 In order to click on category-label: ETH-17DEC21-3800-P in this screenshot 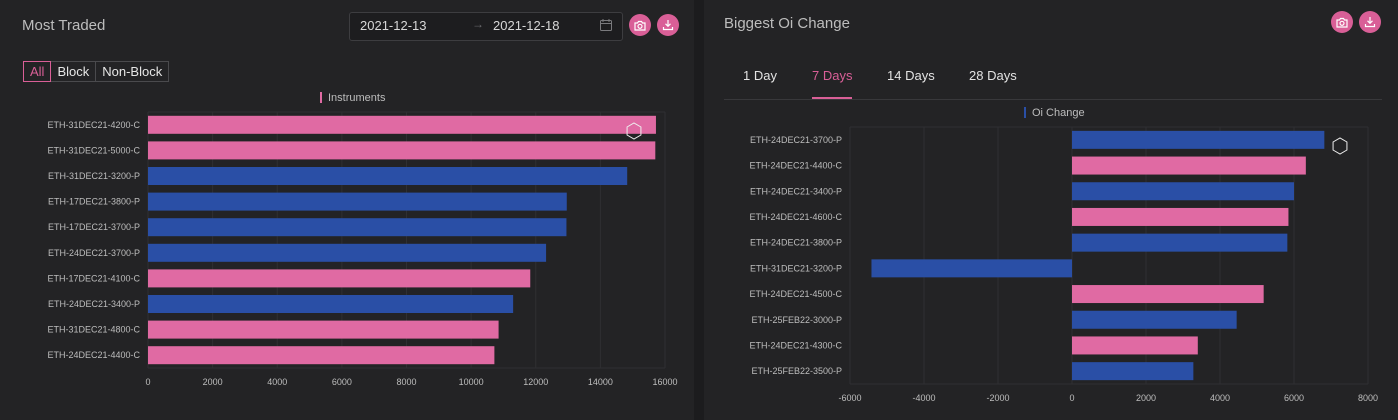, I will do `click(94, 202)`.